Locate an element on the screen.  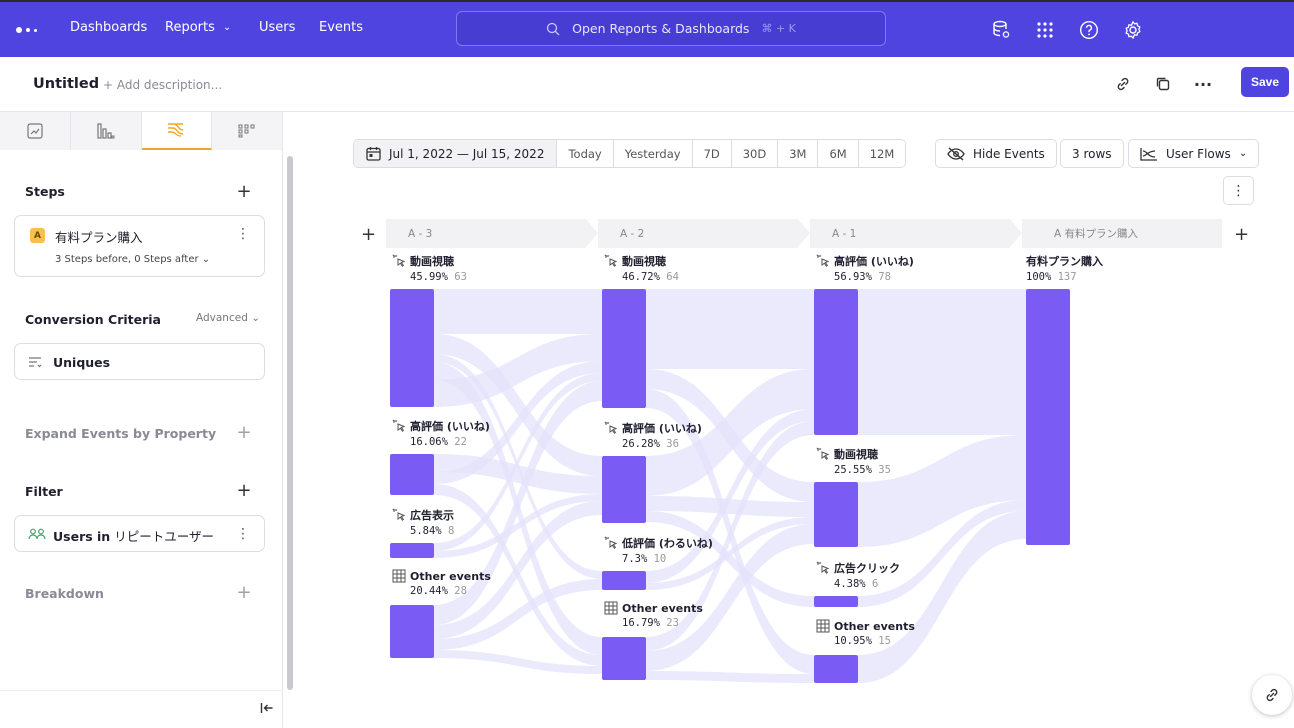
report-title: Untitled is located at coordinates (66, 84).